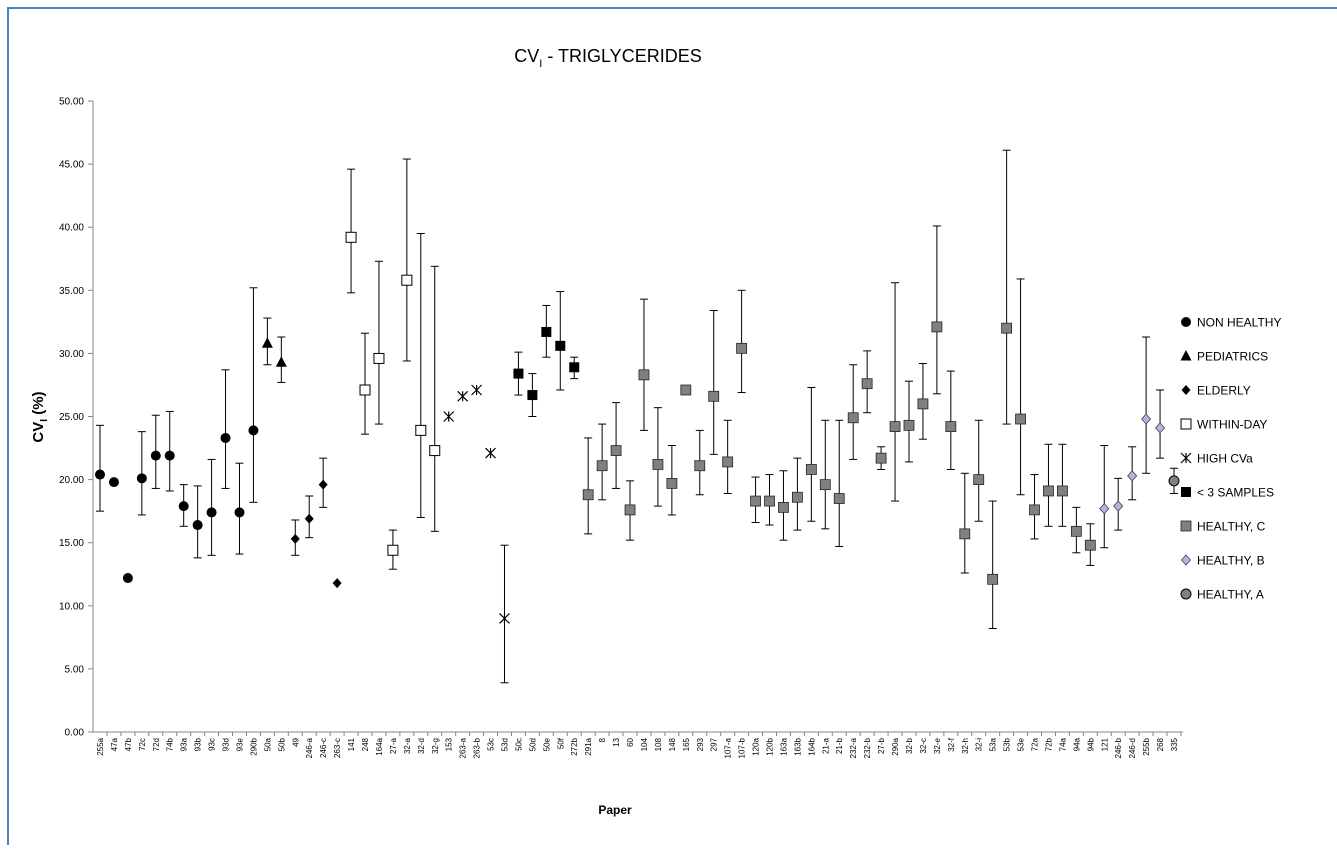 This screenshot has height=850, width=1337. Describe the element at coordinates (212, 744) in the screenshot. I see `x-tick-label: 93c` at that location.